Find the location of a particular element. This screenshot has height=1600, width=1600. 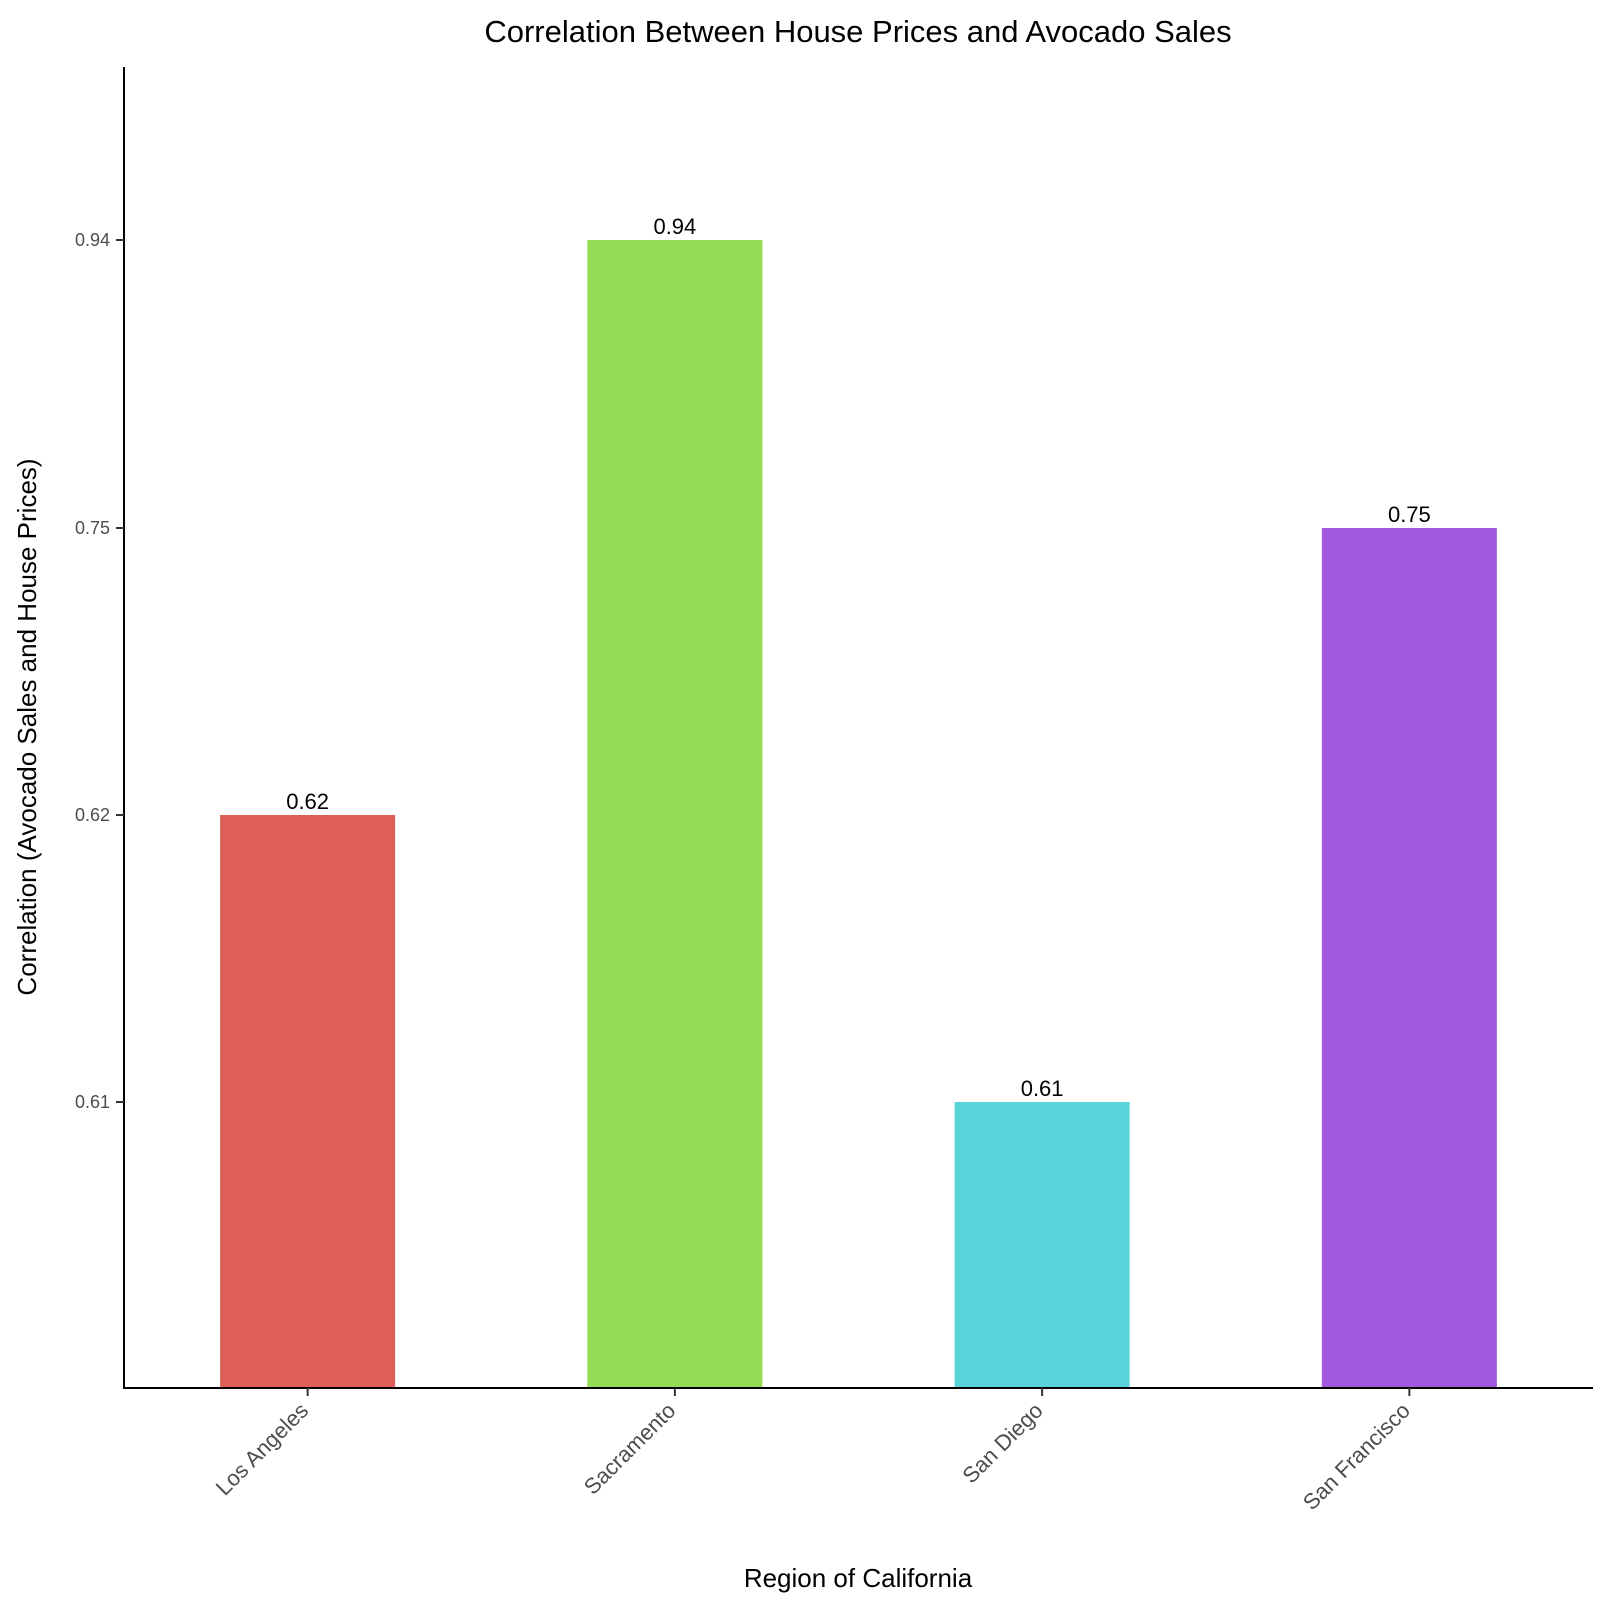

bar-value-label: 0.61 is located at coordinates (1042, 1088).